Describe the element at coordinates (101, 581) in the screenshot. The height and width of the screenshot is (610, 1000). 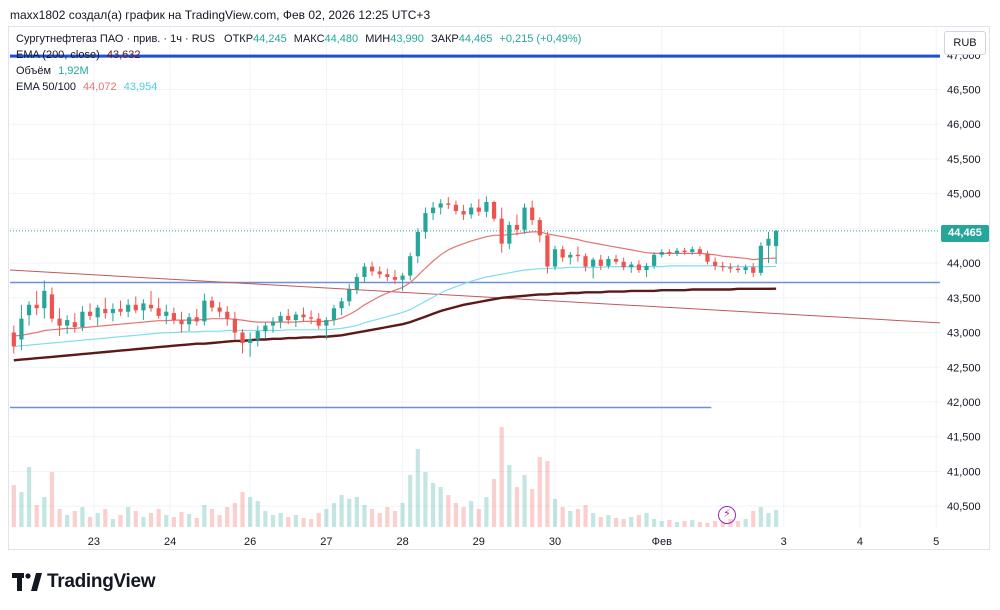
I see `brand-name: TradingView` at that location.